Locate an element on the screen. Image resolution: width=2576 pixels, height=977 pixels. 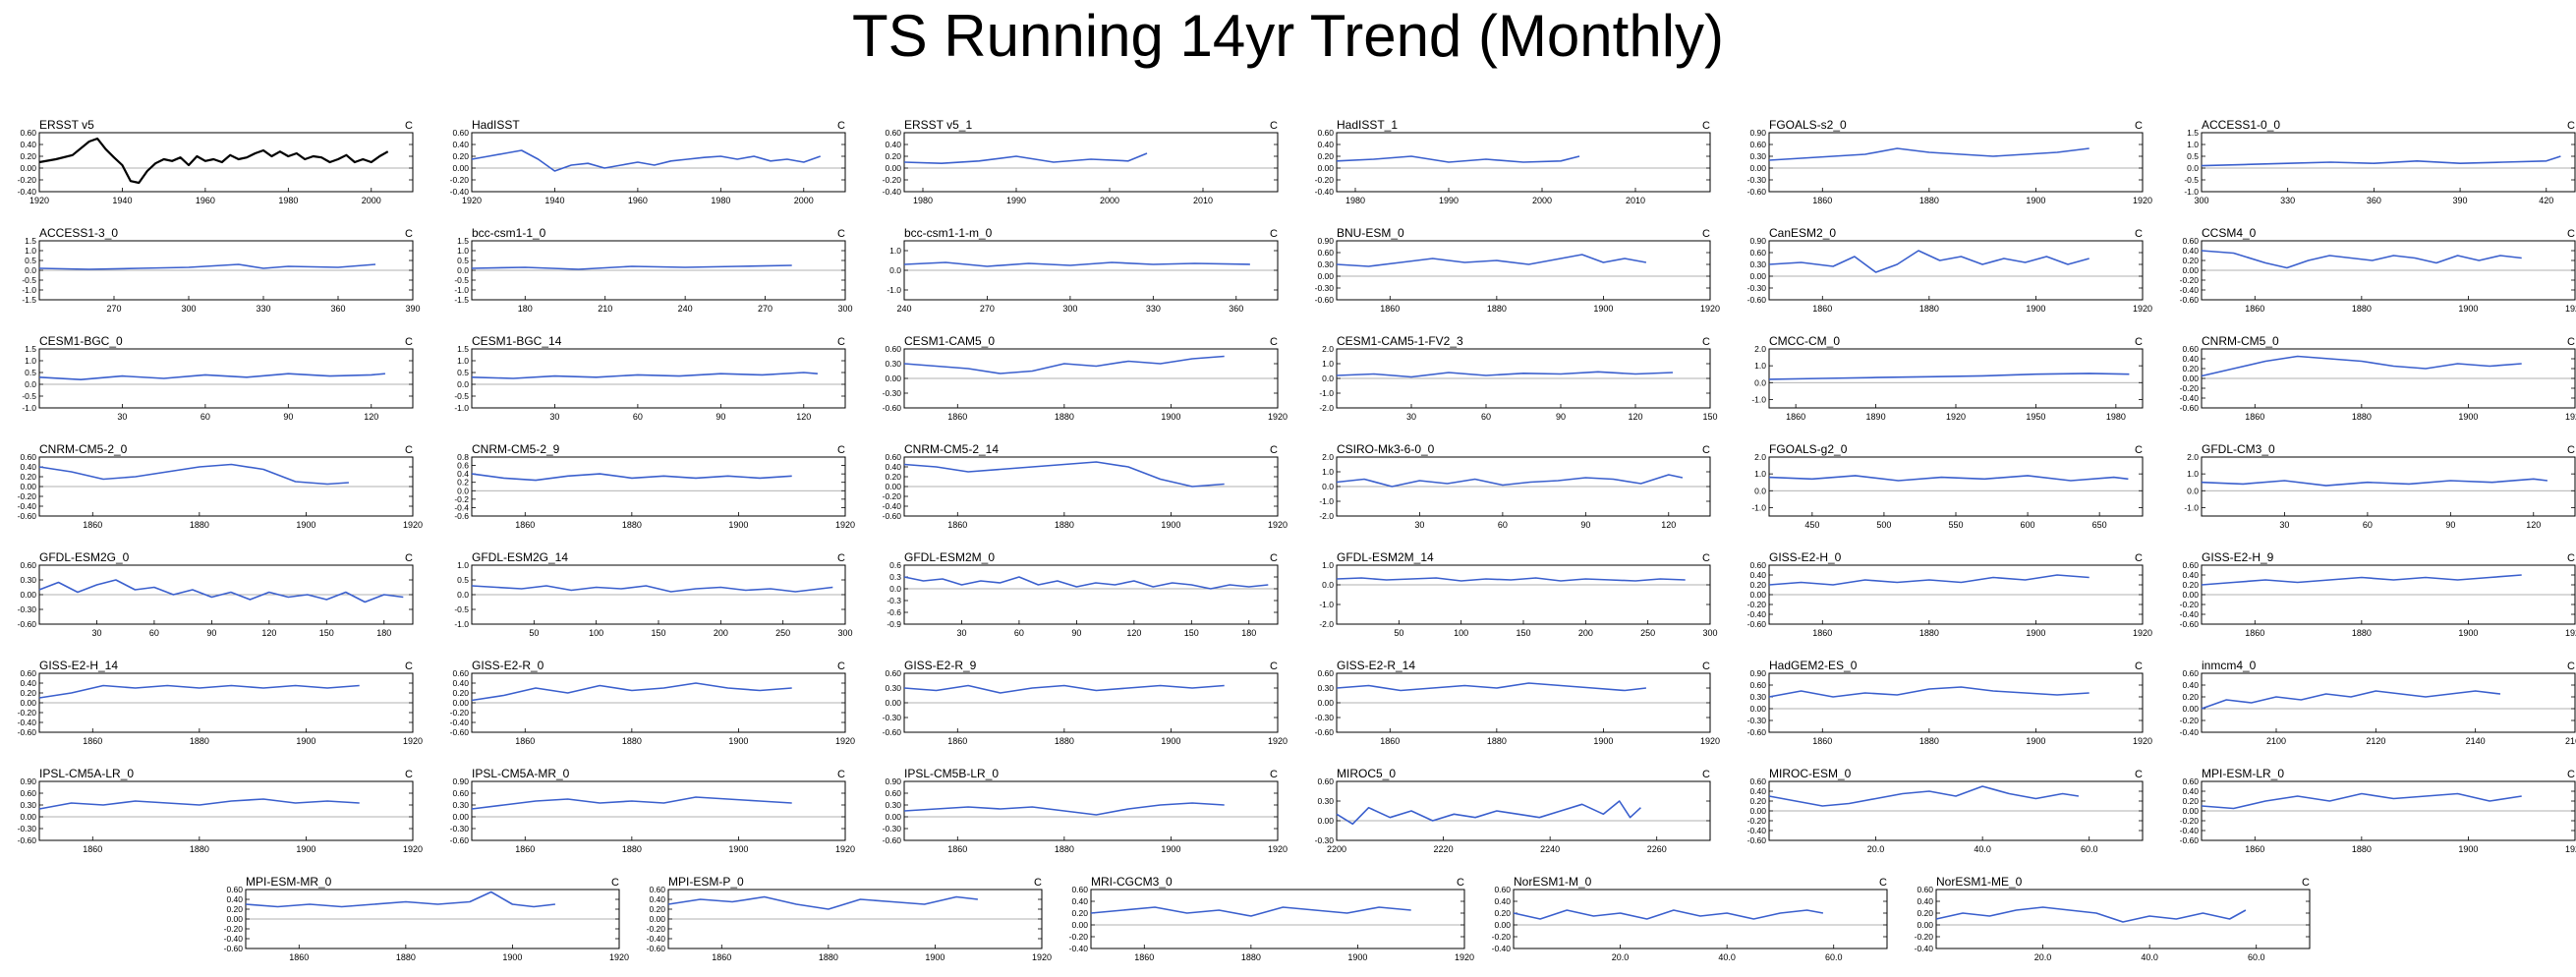
panel-title: CanESM2_0 is located at coordinates (1802, 233).